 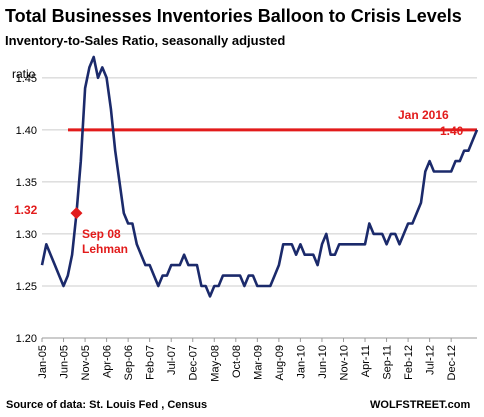 What do you see at coordinates (409, 362) in the screenshot?
I see `x-tick-label: Feb-12` at bounding box center [409, 362].